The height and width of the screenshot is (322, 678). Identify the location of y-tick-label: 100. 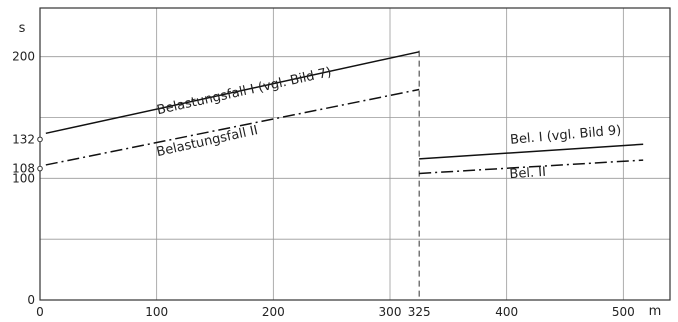
(23, 178).